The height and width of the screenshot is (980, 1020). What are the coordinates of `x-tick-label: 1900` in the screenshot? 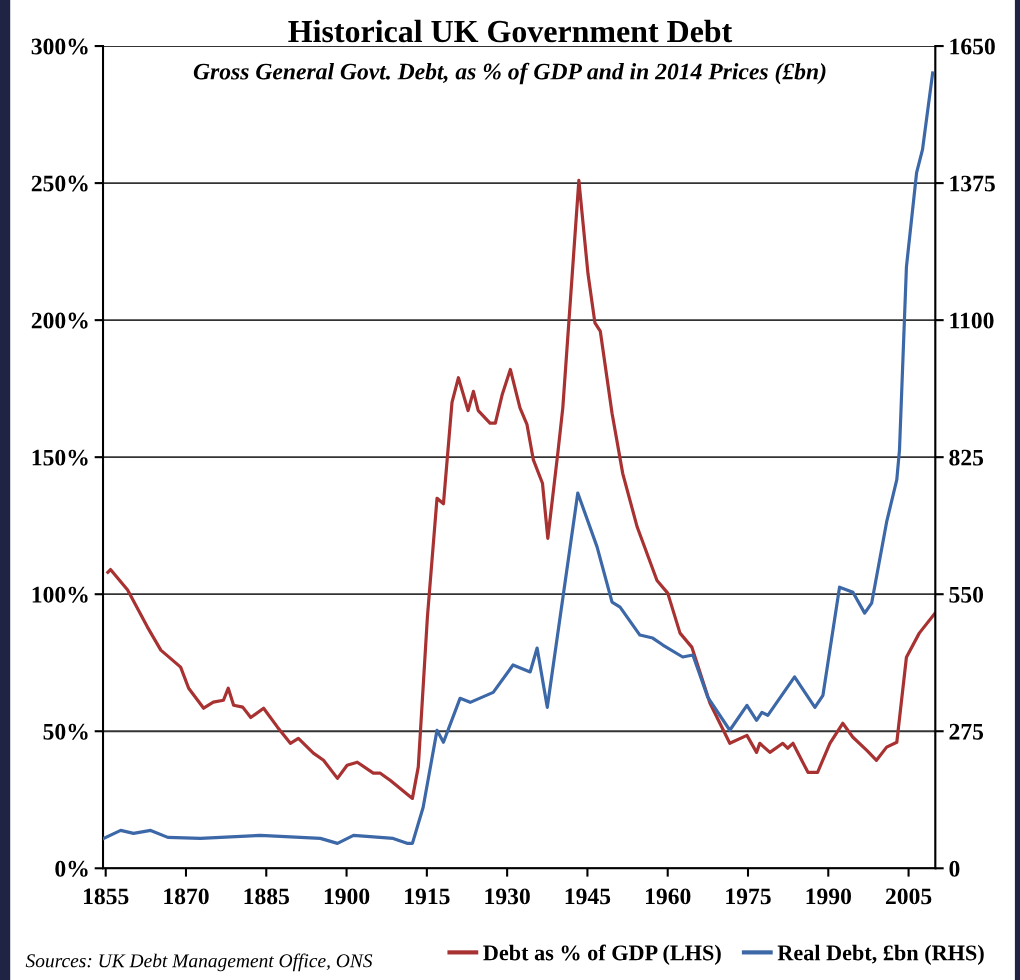 It's located at (347, 896).